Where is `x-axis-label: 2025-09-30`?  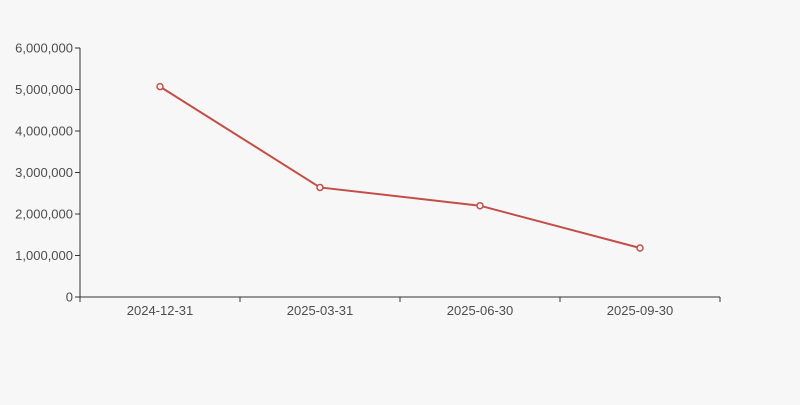
x-axis-label: 2025-09-30 is located at coordinates (640, 310).